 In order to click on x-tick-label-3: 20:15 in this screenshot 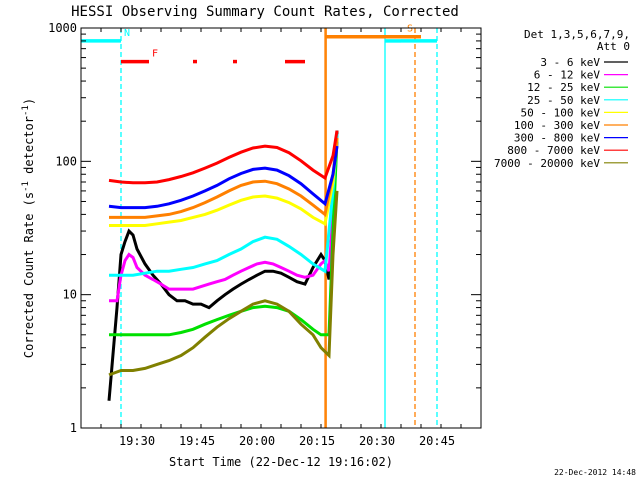, I will do `click(317, 441)`.